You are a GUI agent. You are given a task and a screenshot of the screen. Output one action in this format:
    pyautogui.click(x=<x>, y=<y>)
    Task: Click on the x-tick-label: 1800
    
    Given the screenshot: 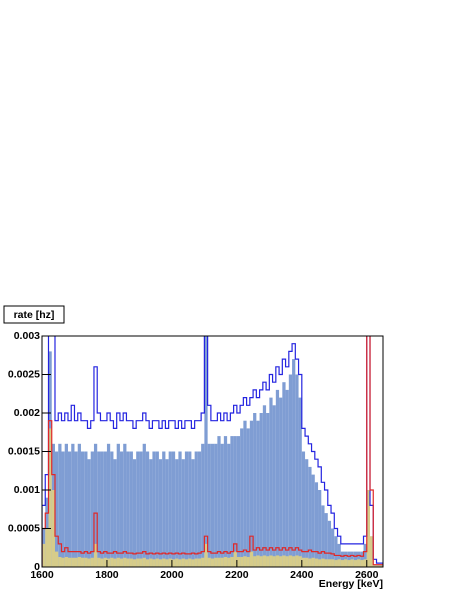 What is the action you would take?
    pyautogui.click(x=107, y=575)
    